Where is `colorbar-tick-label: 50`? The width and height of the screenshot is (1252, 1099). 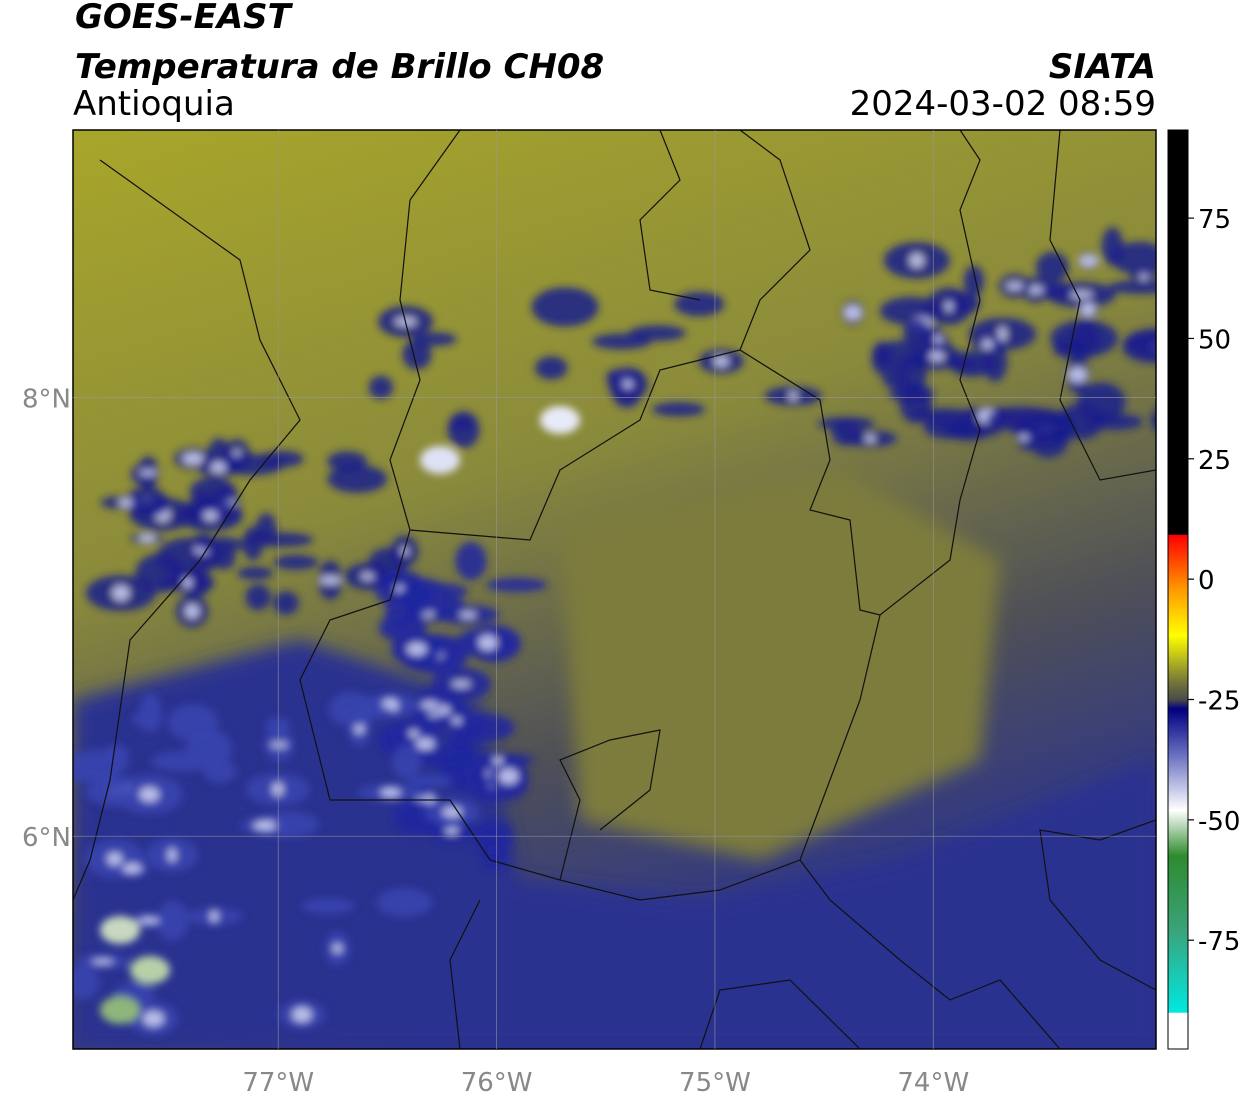
colorbar-tick-label: 50 is located at coordinates (1214, 340).